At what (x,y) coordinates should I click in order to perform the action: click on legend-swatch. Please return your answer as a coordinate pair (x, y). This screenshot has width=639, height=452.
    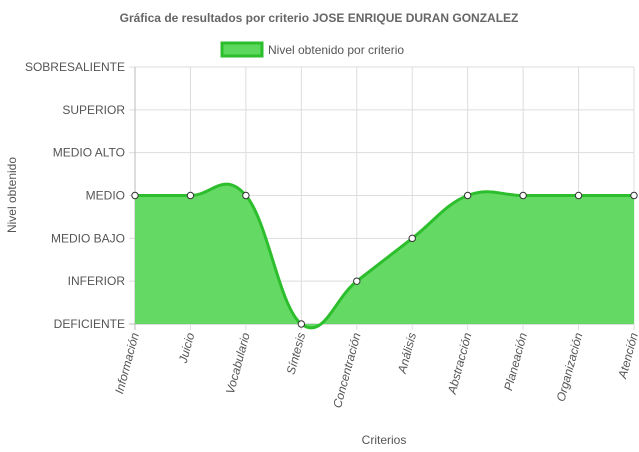
    Looking at the image, I should click on (242, 49).